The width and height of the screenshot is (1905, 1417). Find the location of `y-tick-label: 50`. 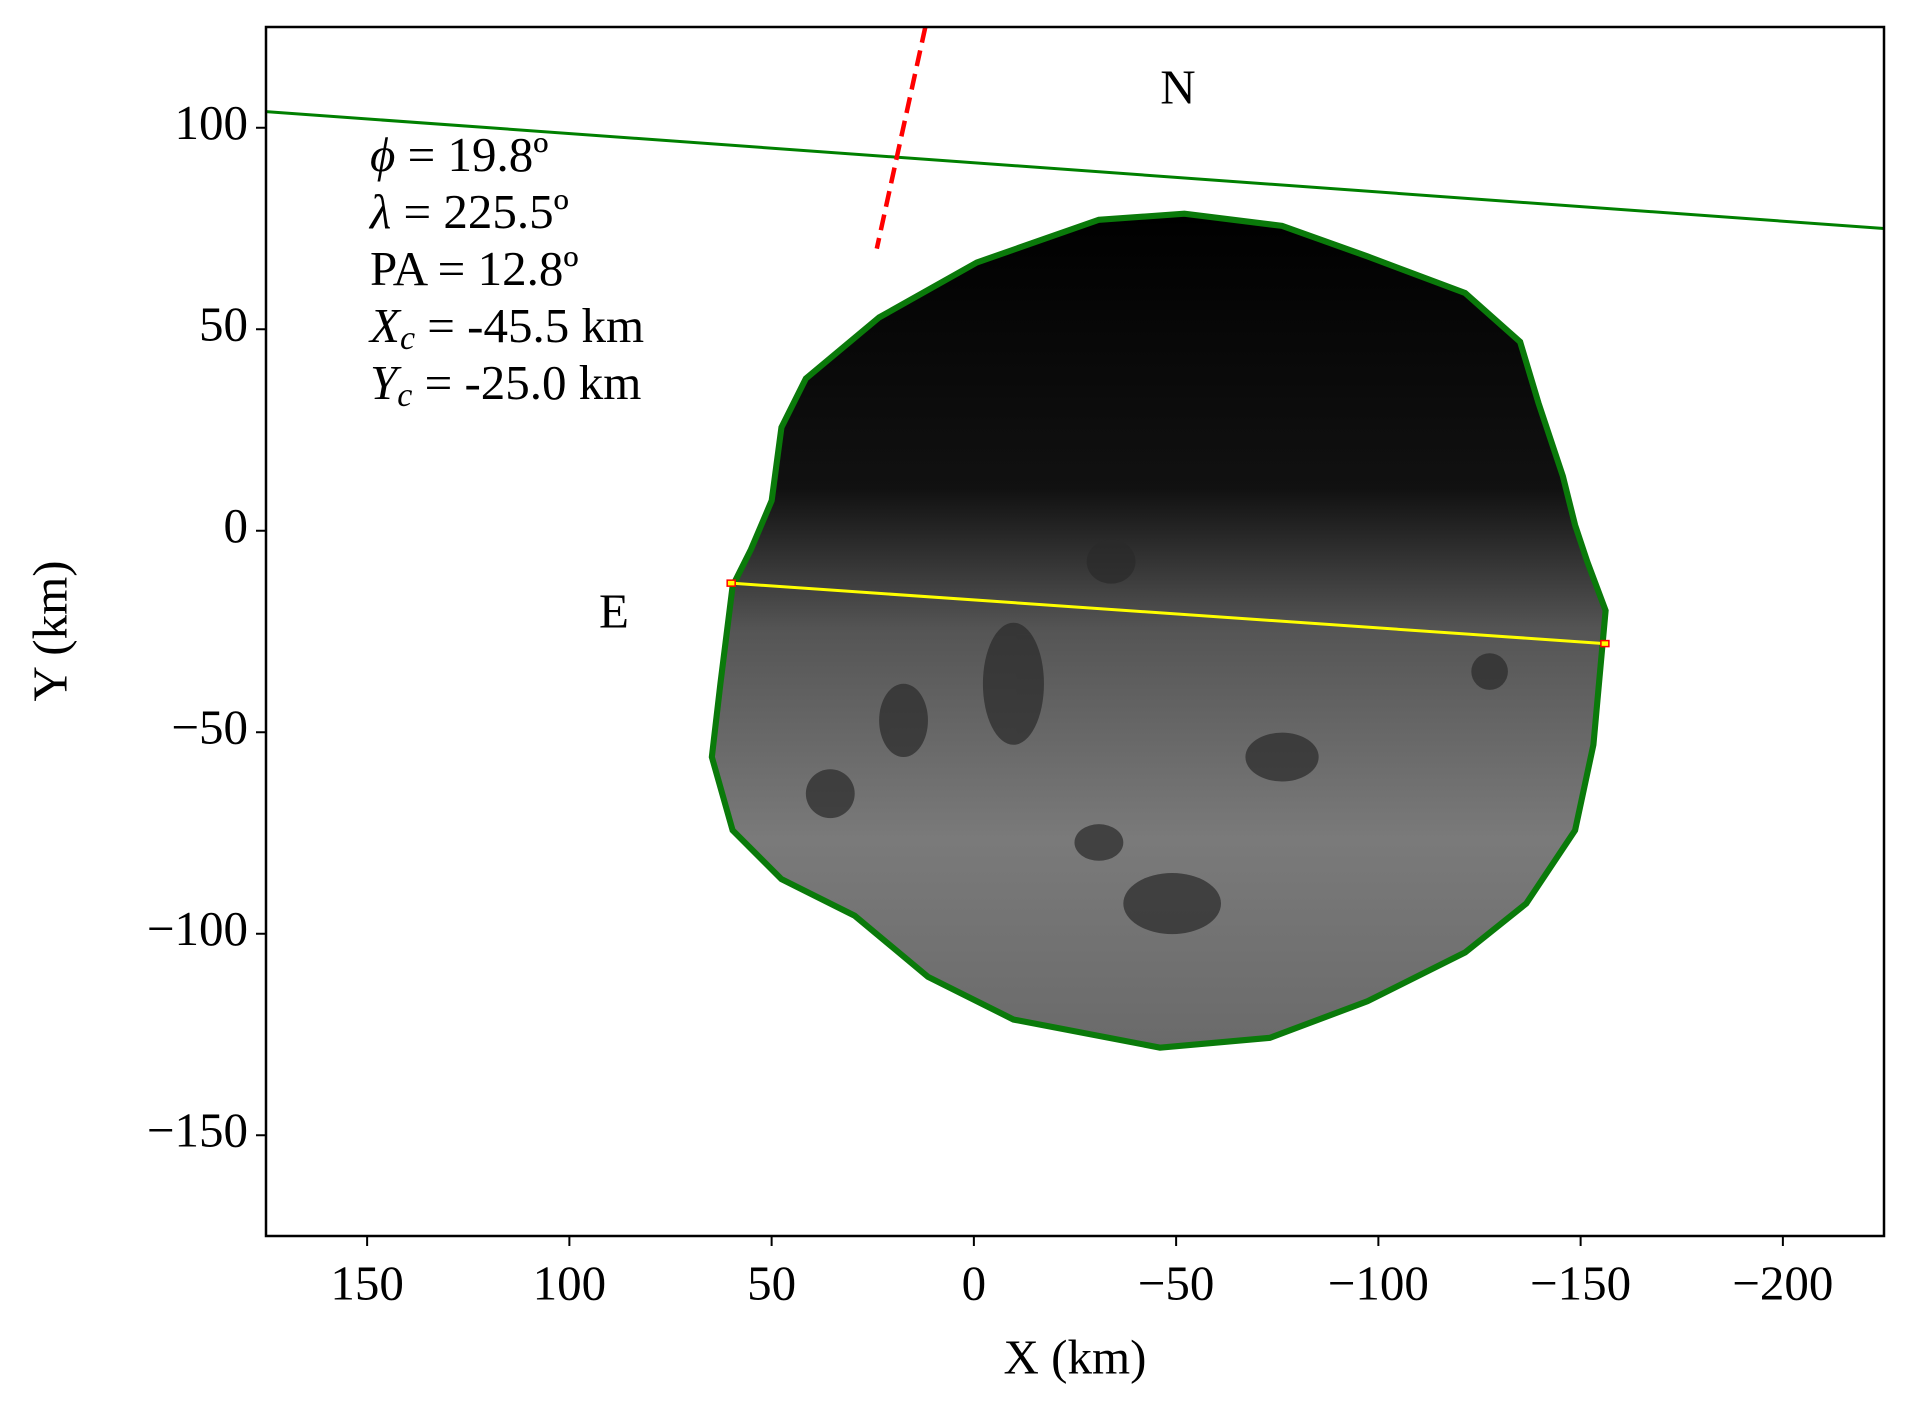

y-tick-label: 50 is located at coordinates (223, 324).